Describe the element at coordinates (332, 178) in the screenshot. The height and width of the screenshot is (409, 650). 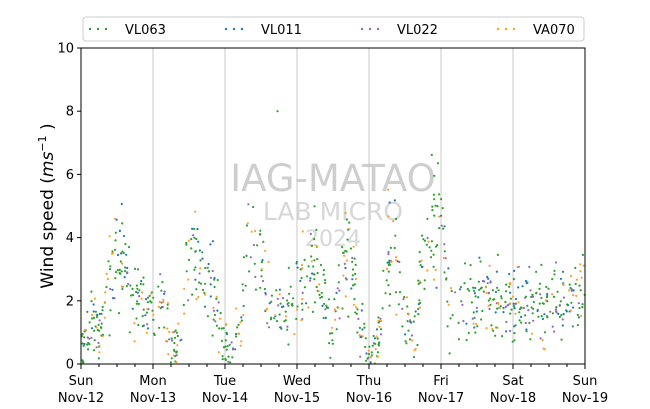
I see `watermark-line-1: IAG-MATAO` at that location.